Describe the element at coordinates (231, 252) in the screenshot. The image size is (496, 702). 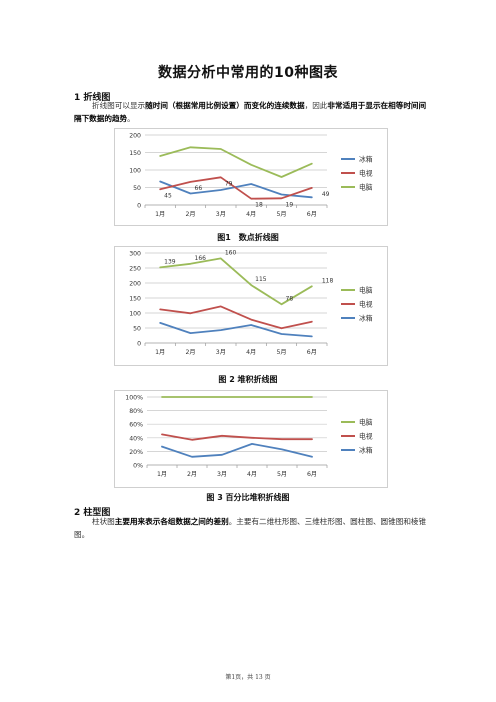
I see `data-label: 160` at that location.